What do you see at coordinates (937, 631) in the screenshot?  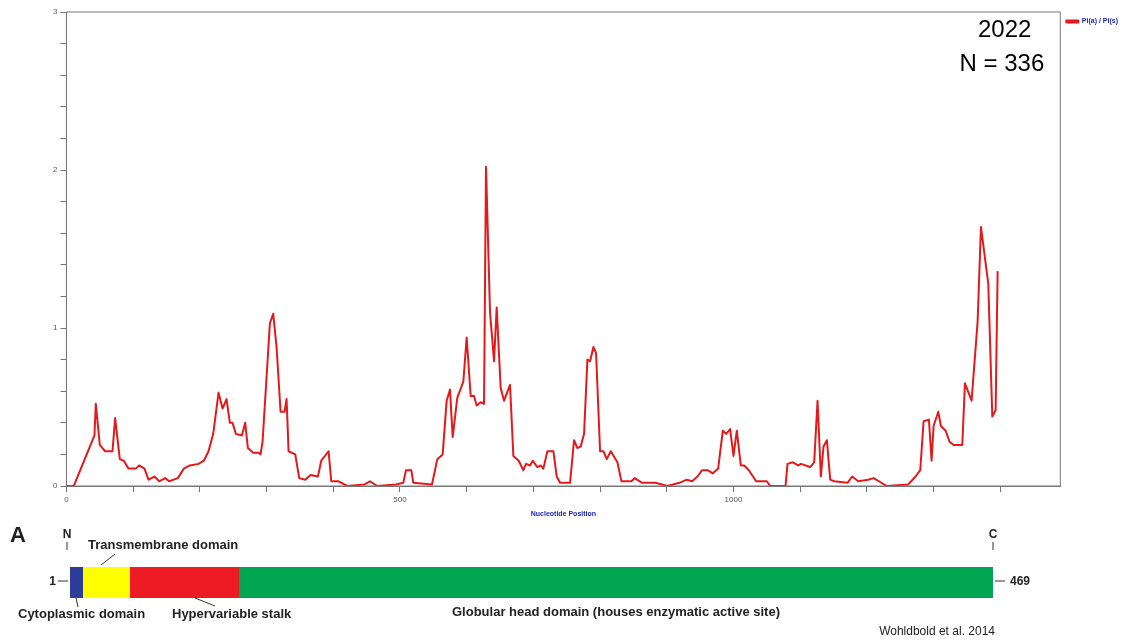 I see `text: Wohldbold et al. 2014` at bounding box center [937, 631].